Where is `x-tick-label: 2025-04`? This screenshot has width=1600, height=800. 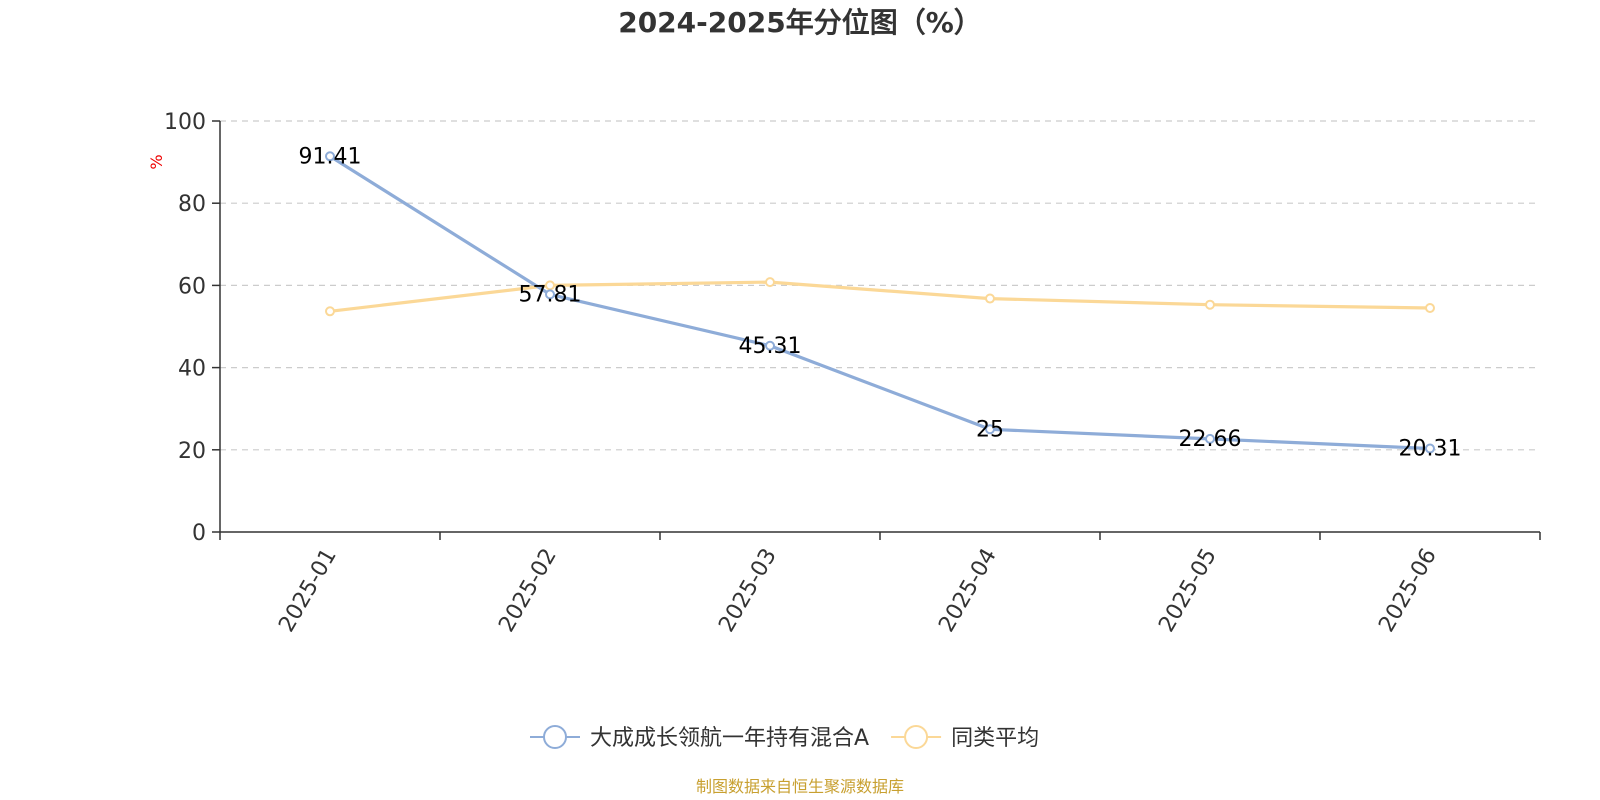
x-tick-label: 2025-04 is located at coordinates (968, 590).